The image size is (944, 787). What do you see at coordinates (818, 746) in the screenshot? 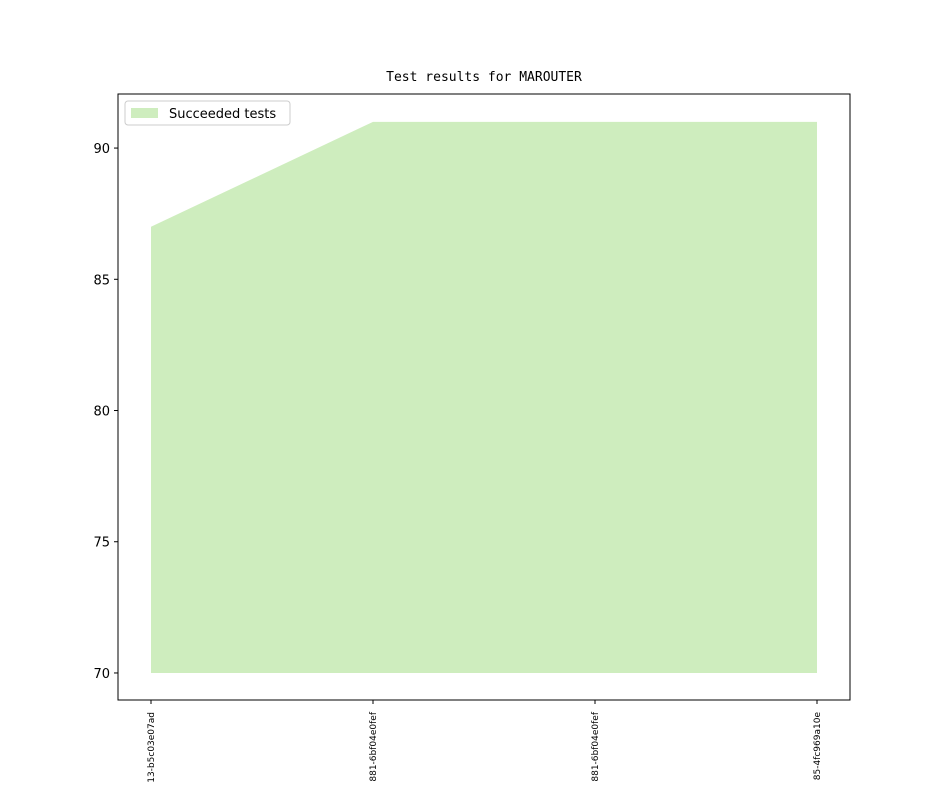
I see `x-tick-label: 85-4fc969a10e` at bounding box center [818, 746].